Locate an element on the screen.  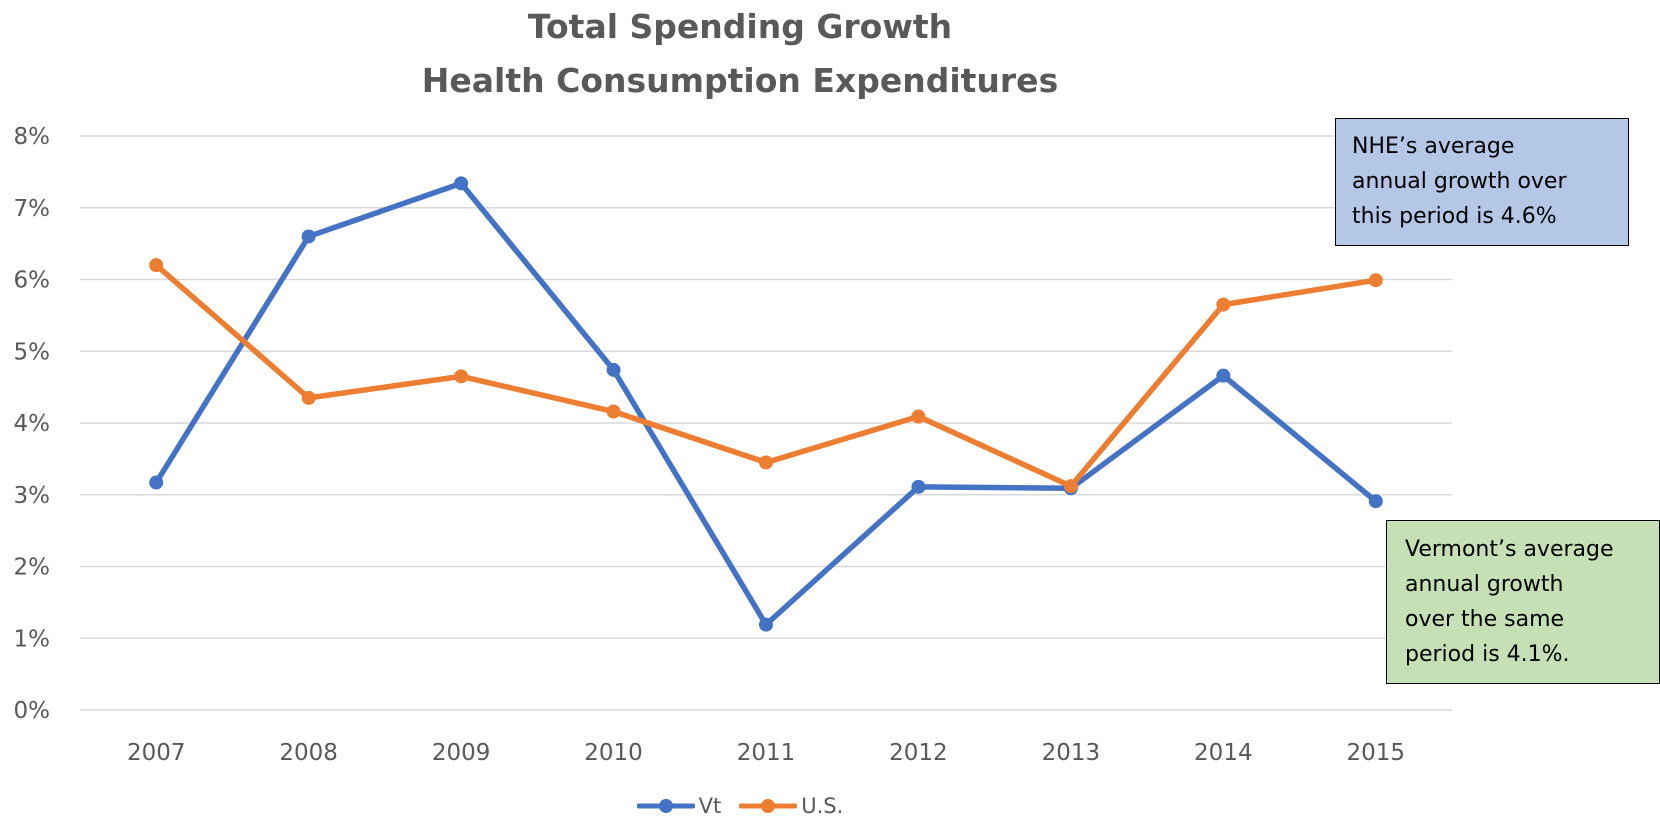
annotation-nhe-line-1: NHE’s average is located at coordinates (1433, 146).